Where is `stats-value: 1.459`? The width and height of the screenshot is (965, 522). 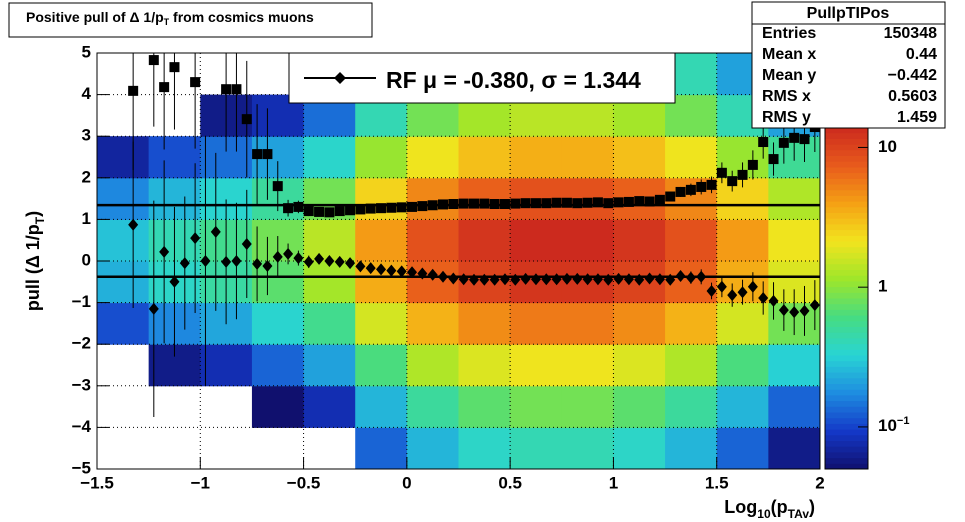 stats-value: 1.459 is located at coordinates (917, 117).